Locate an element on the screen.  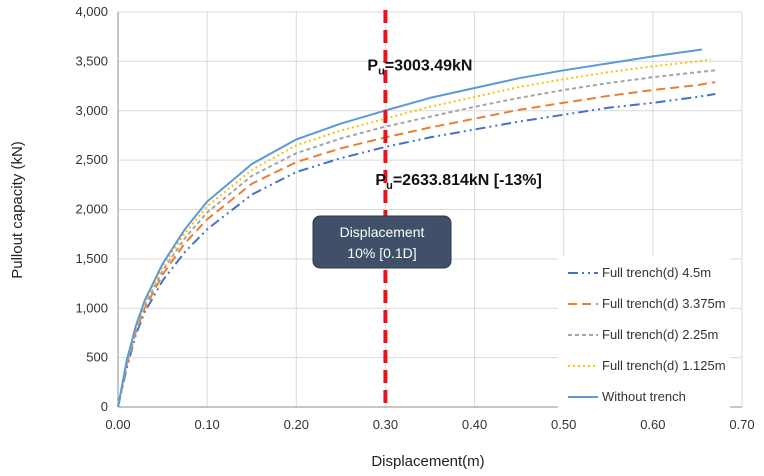
y-tick-label: 1,500 is located at coordinates (91, 258).